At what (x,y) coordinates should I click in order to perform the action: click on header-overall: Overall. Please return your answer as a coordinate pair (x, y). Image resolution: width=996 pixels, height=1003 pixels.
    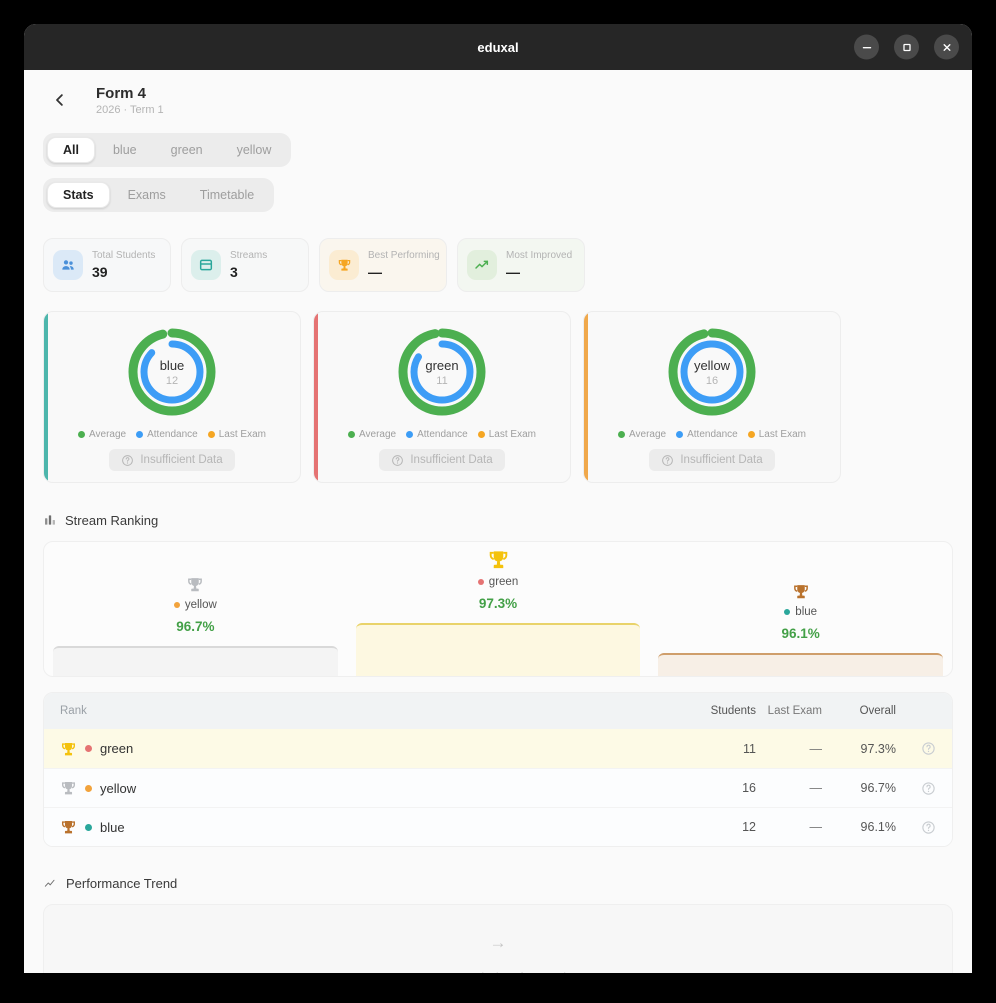
    Looking at the image, I should click on (877, 711).